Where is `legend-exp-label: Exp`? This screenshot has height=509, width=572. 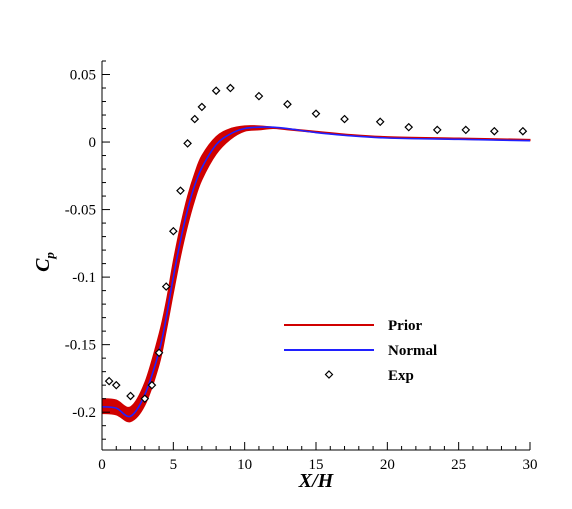
legend-exp-label: Exp is located at coordinates (401, 376).